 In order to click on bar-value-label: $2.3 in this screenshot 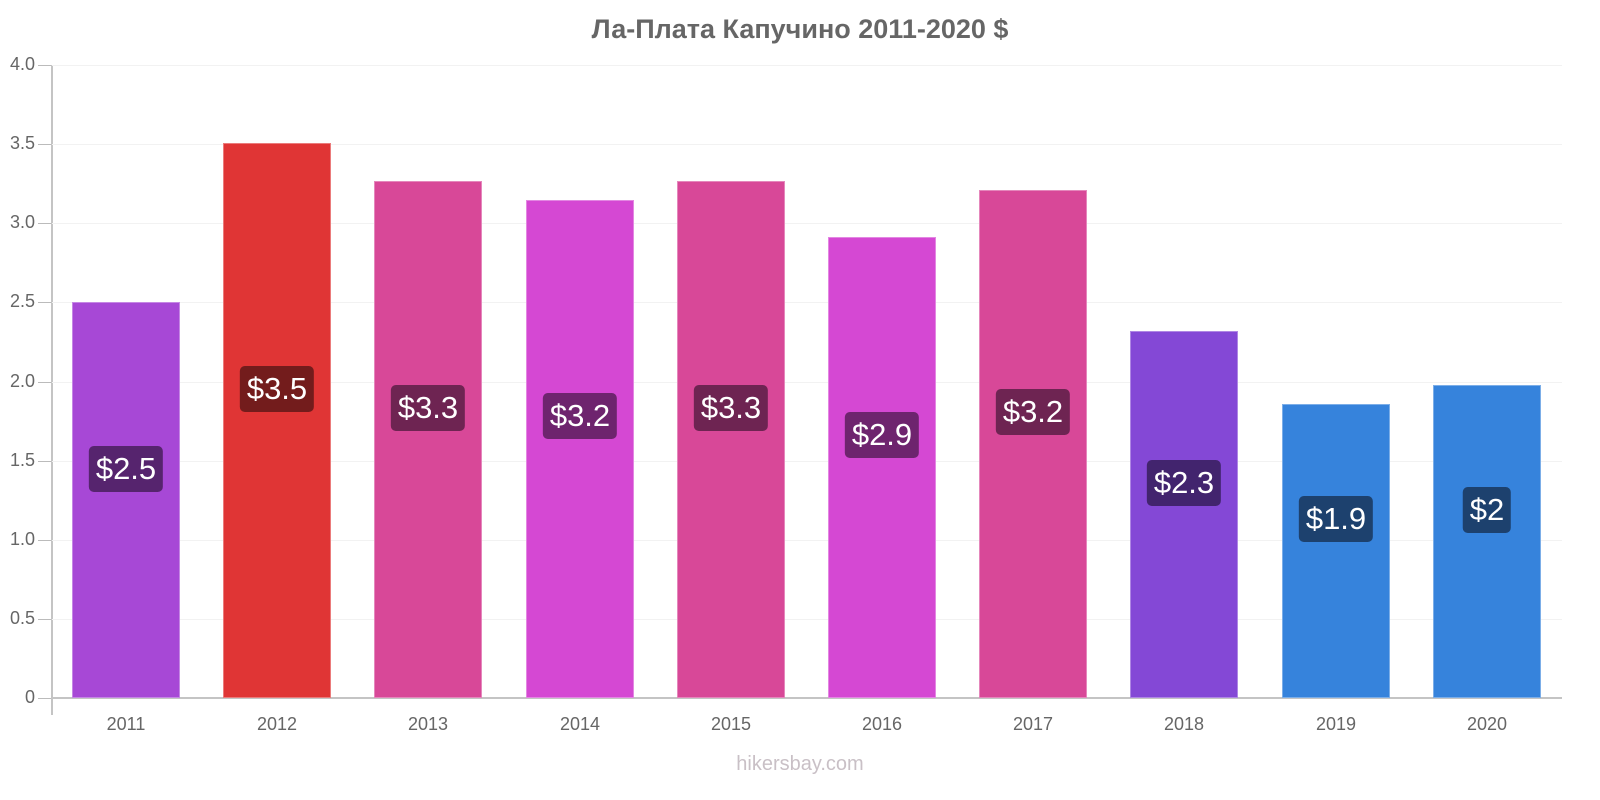, I will do `click(1184, 483)`.